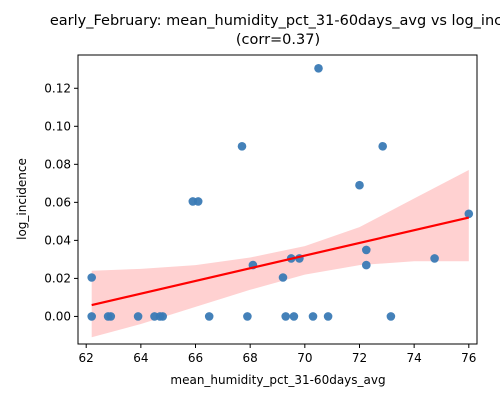 Image resolution: width=500 pixels, height=400 pixels. What do you see at coordinates (359, 358) in the screenshot?
I see `x-tick-label: 72` at bounding box center [359, 358].